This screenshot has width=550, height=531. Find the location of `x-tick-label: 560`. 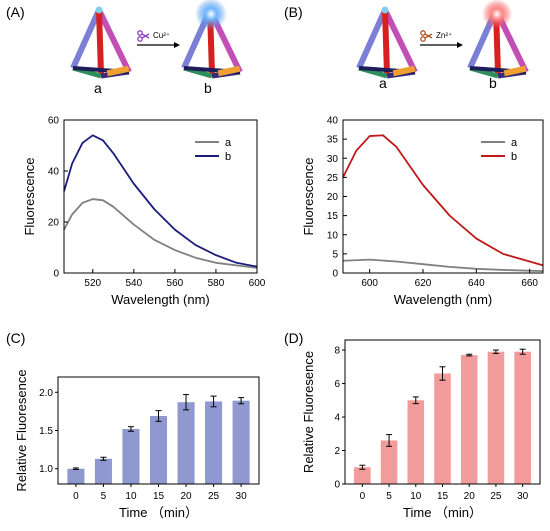

x-tick-label: 560 is located at coordinates (175, 283).